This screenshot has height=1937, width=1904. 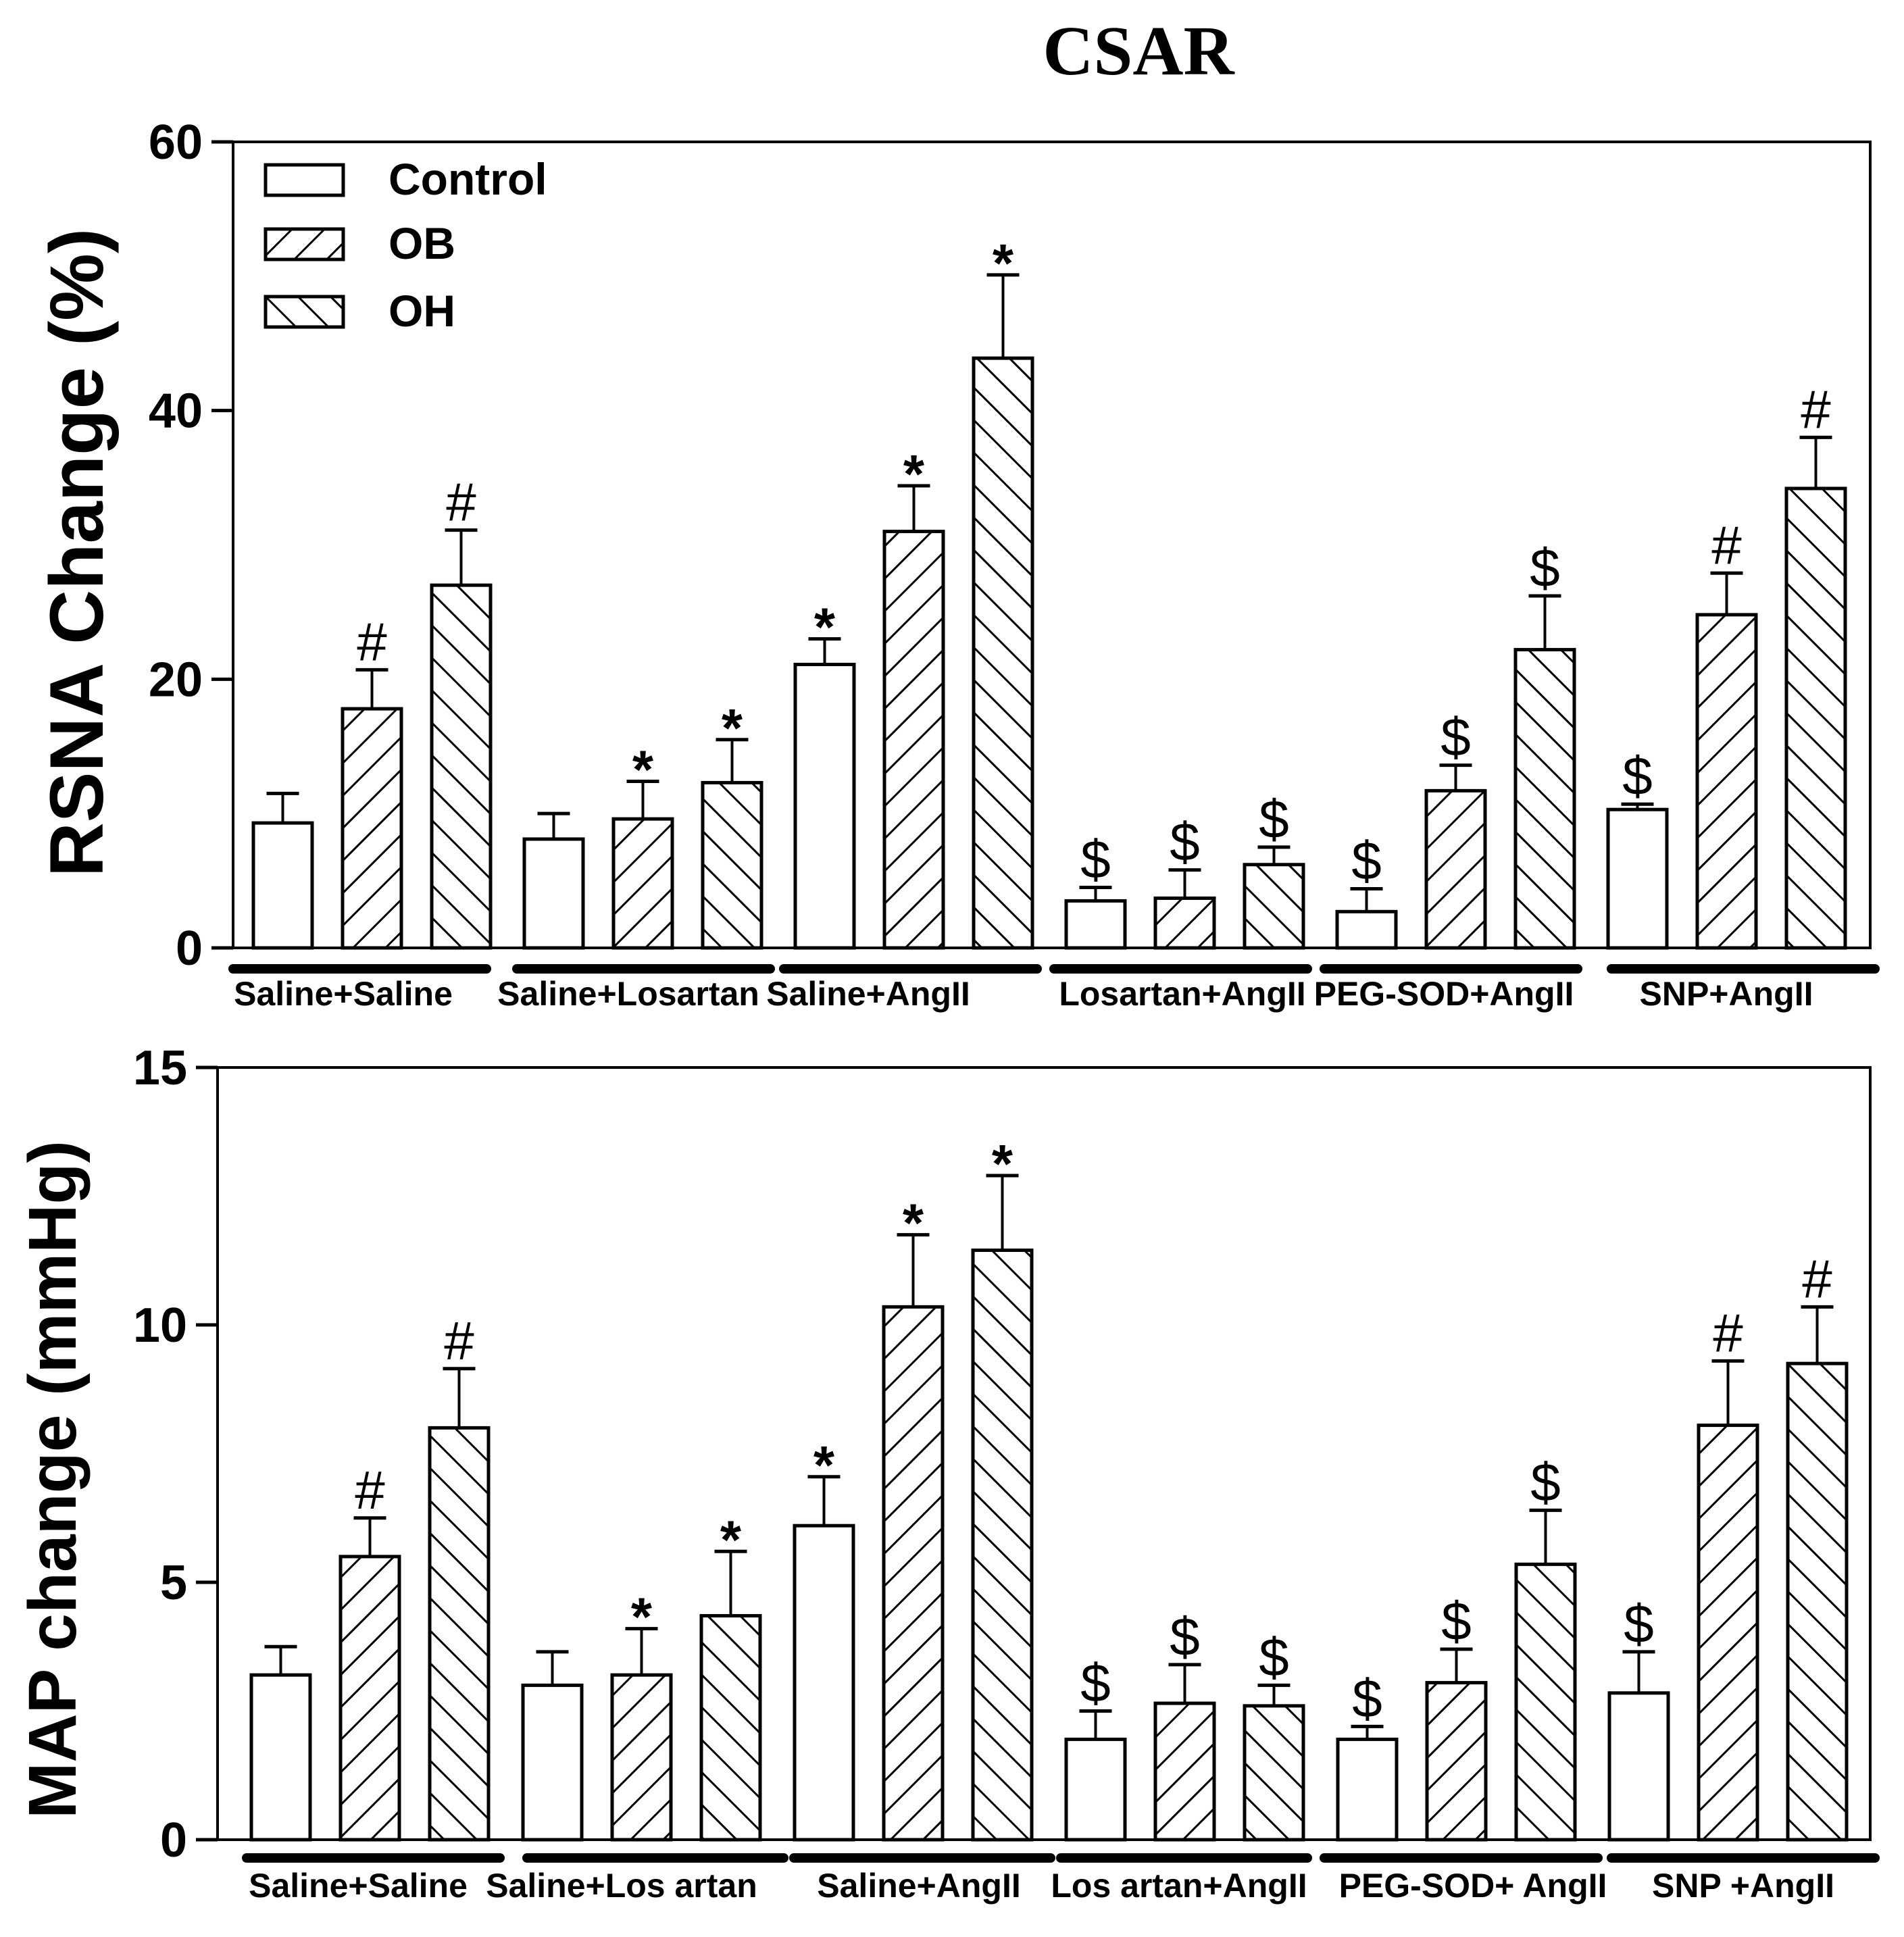 I want to click on map-category-label: PEG-SOD+ AngII, so click(x=1473, y=1886).